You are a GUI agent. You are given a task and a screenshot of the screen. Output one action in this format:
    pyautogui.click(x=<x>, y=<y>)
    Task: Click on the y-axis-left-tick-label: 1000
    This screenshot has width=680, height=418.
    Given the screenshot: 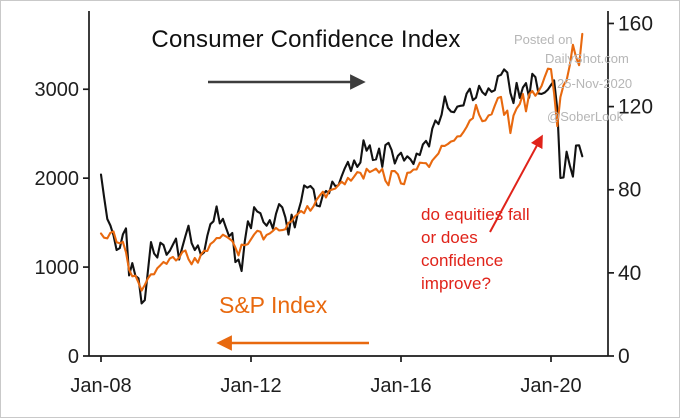 What is the action you would take?
    pyautogui.click(x=57, y=268)
    